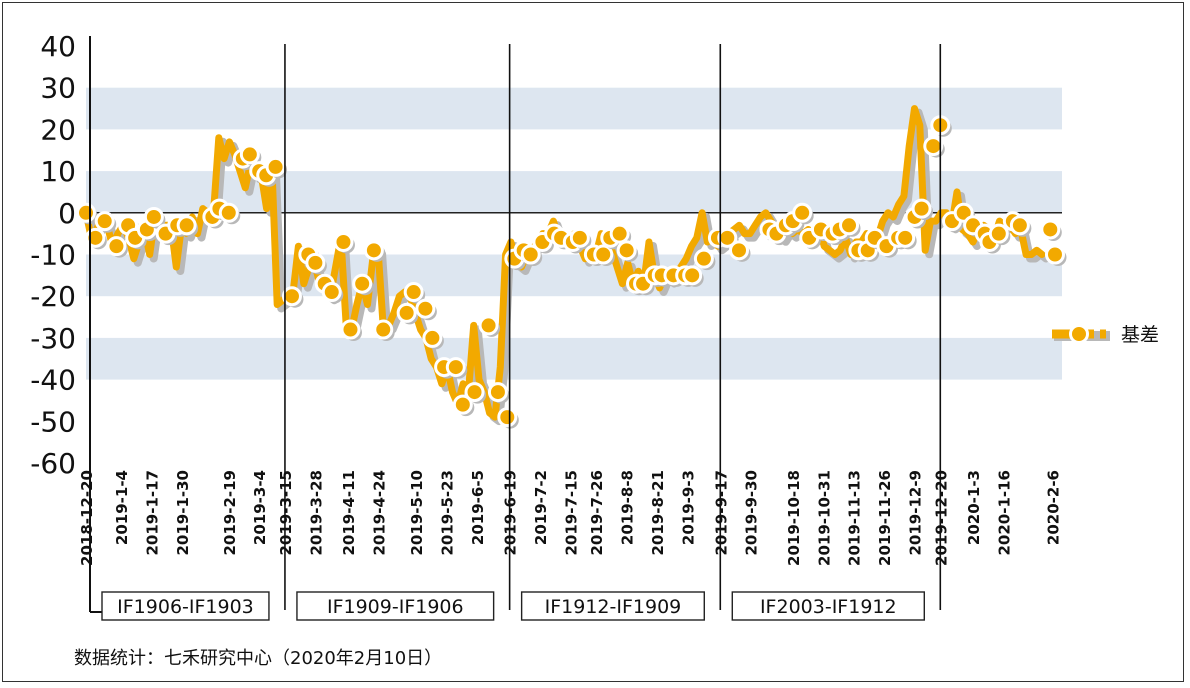  I want to click on x-tick-label: 2020-1-16, so click(1005, 513).